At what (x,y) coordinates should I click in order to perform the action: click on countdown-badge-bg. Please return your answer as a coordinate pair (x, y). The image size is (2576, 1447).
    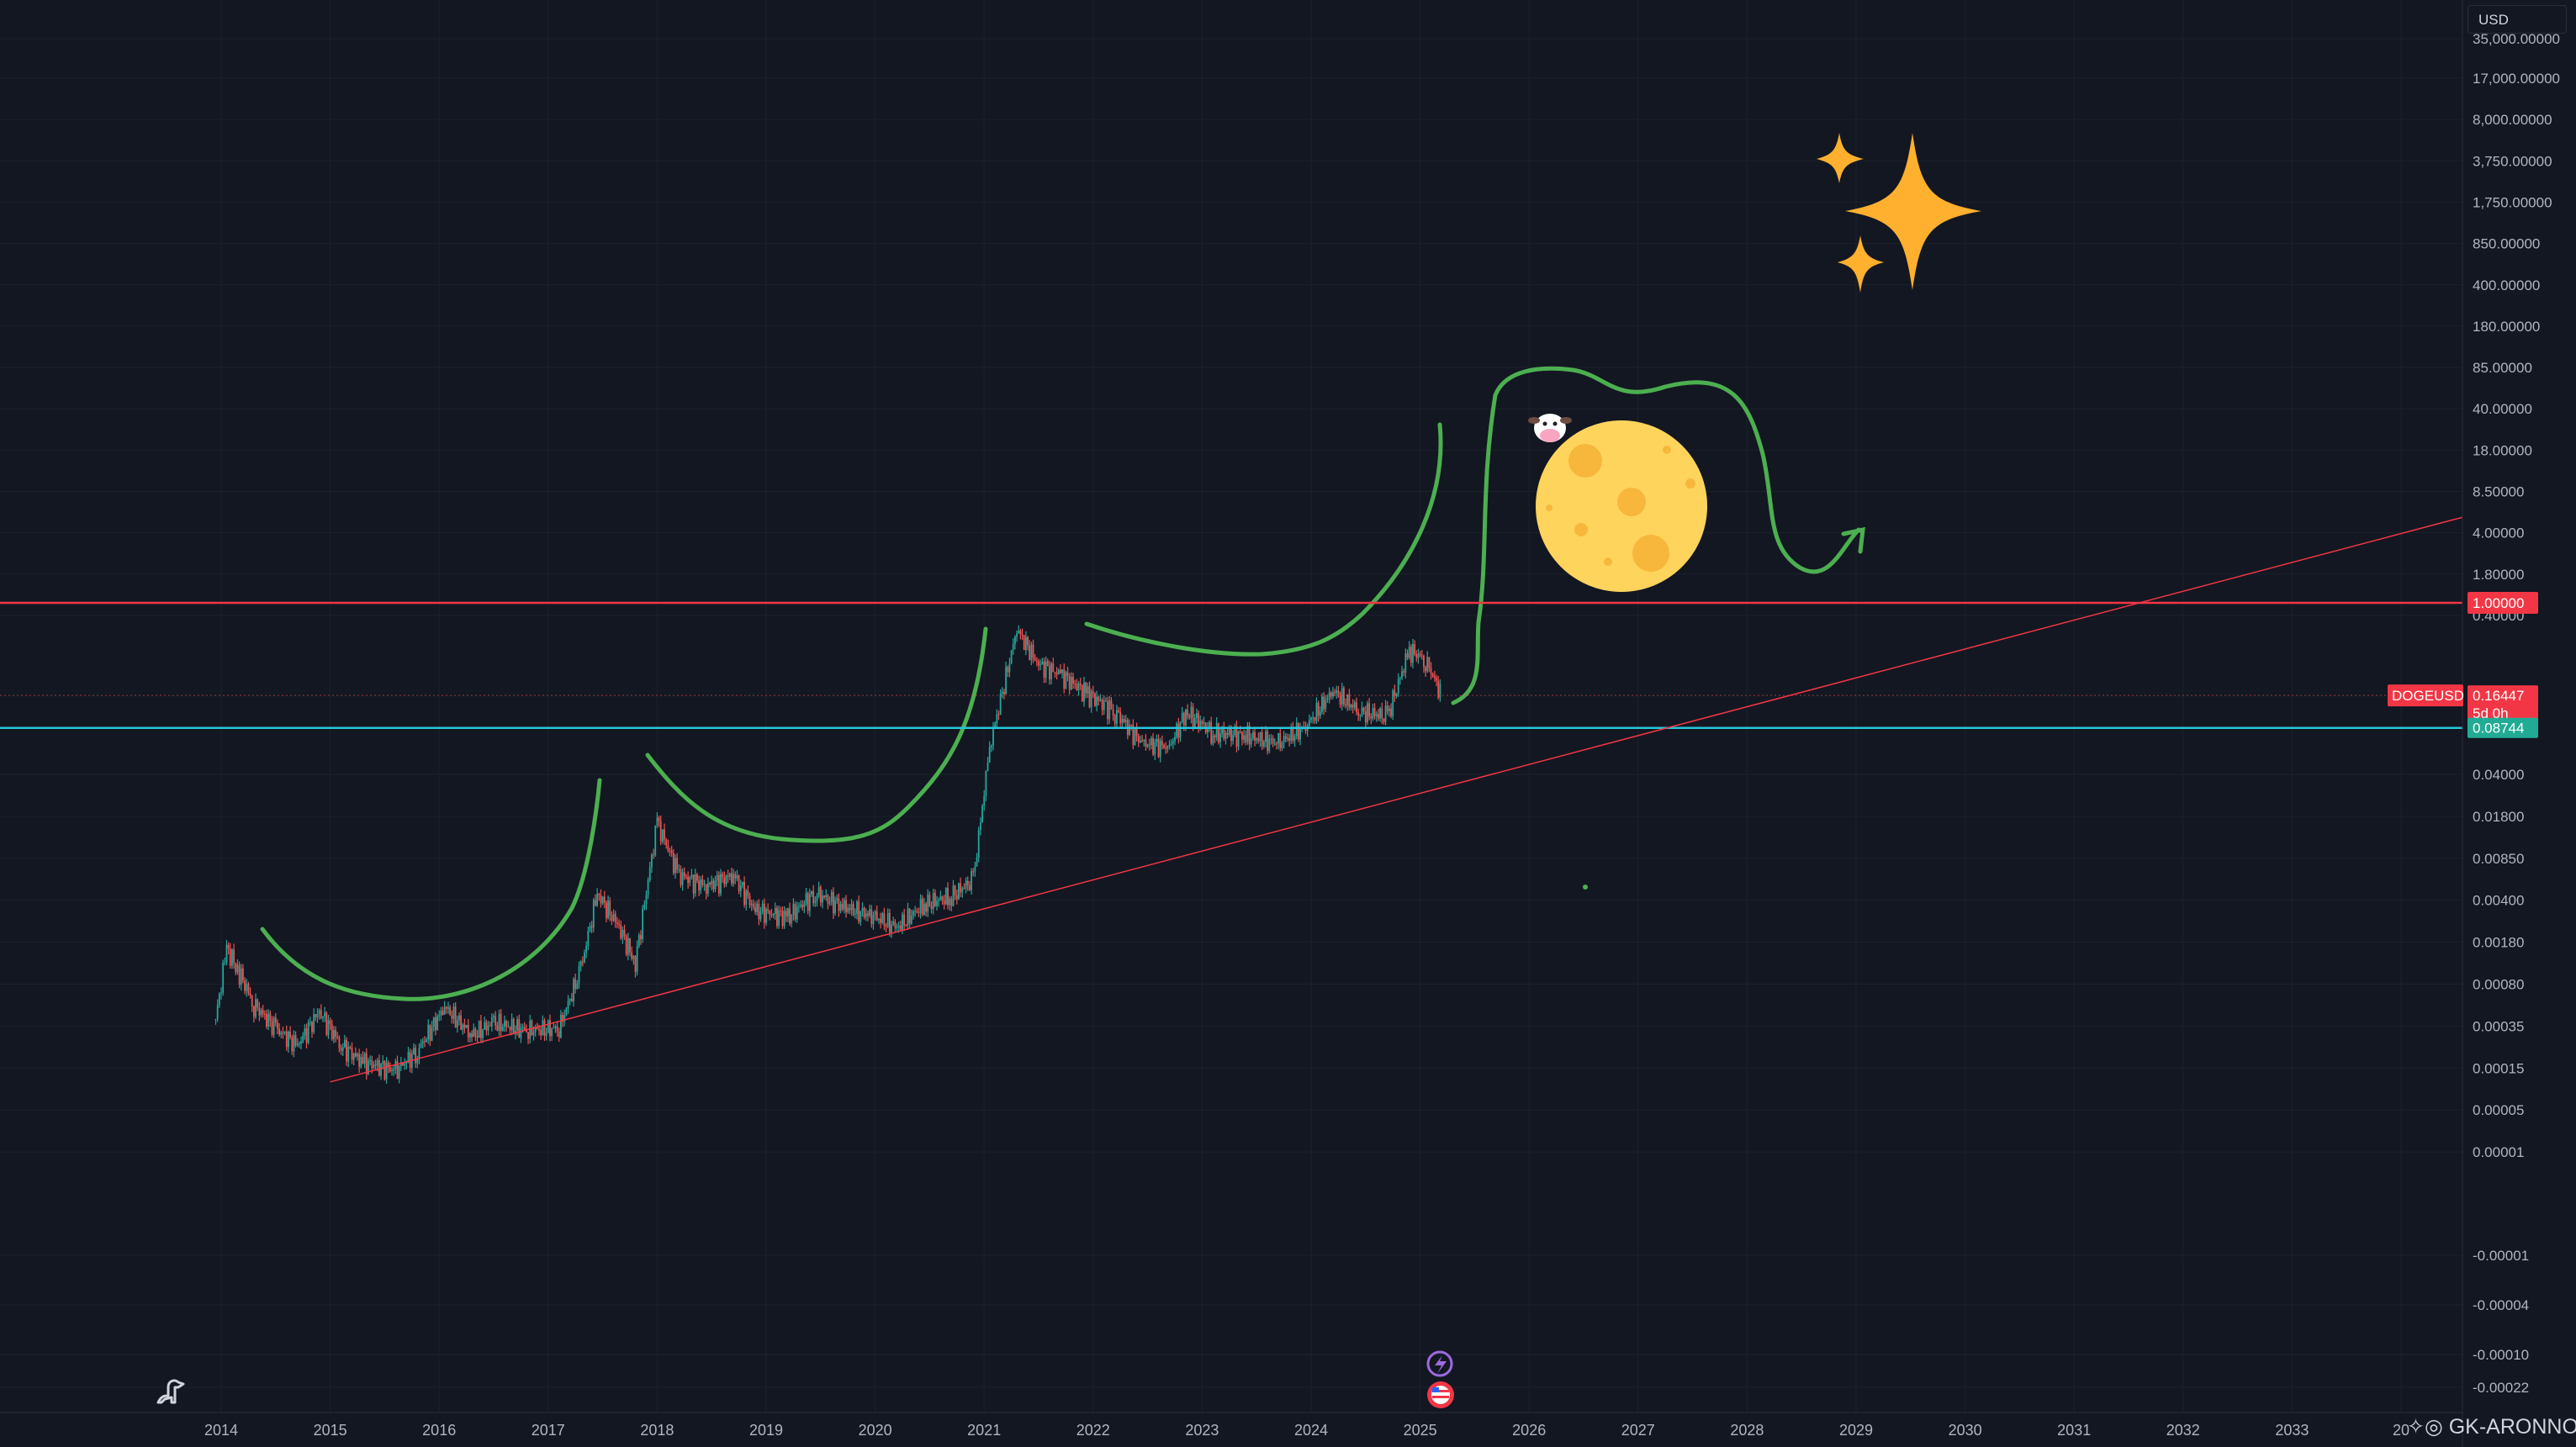
    Looking at the image, I should click on (2503, 713).